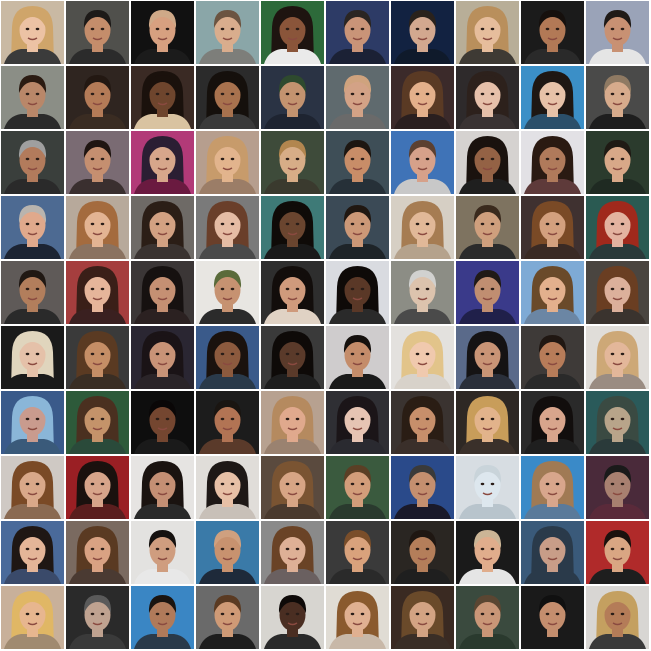 This screenshot has width=651, height=651. What do you see at coordinates (552, 227) in the screenshot?
I see `face-thumbnail-r4-c9` at bounding box center [552, 227].